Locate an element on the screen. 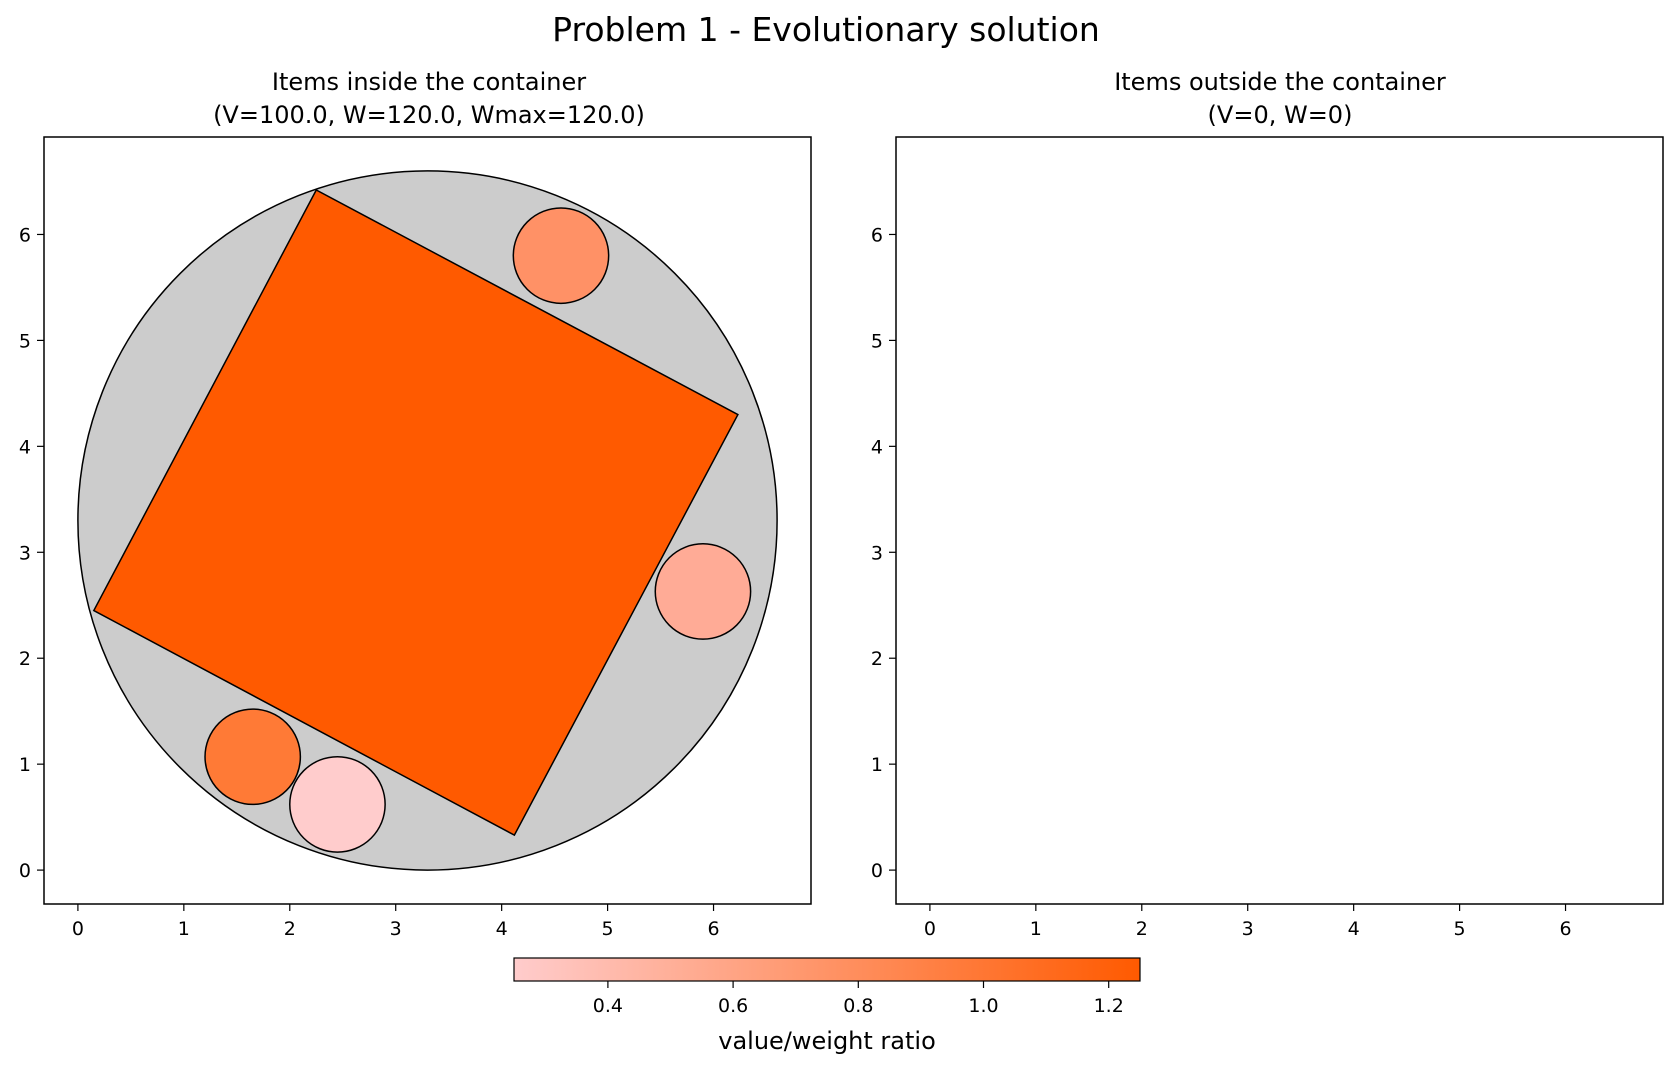  y-tick-label-outside: 5 is located at coordinates (877, 341).